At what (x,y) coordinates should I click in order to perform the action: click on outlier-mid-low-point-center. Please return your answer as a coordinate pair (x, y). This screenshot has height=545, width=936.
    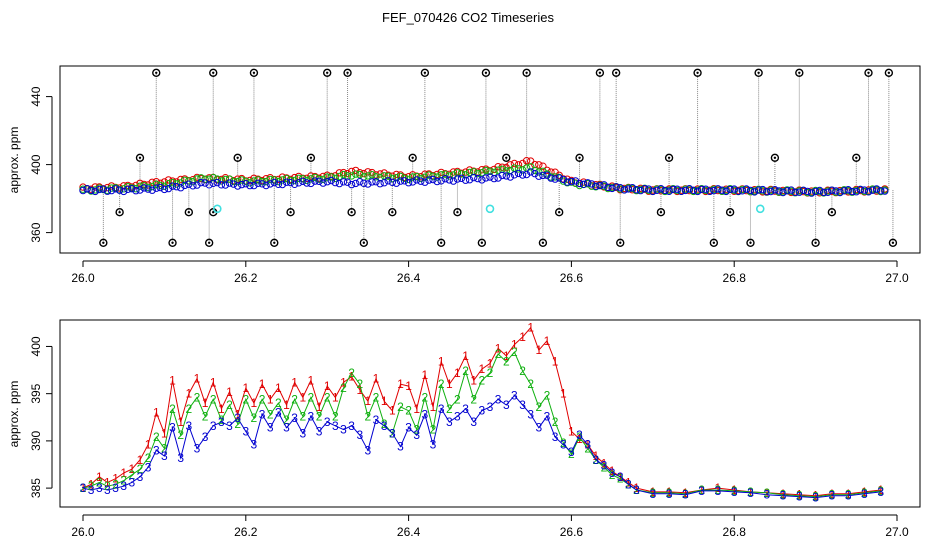
    Looking at the image, I should click on (457, 212).